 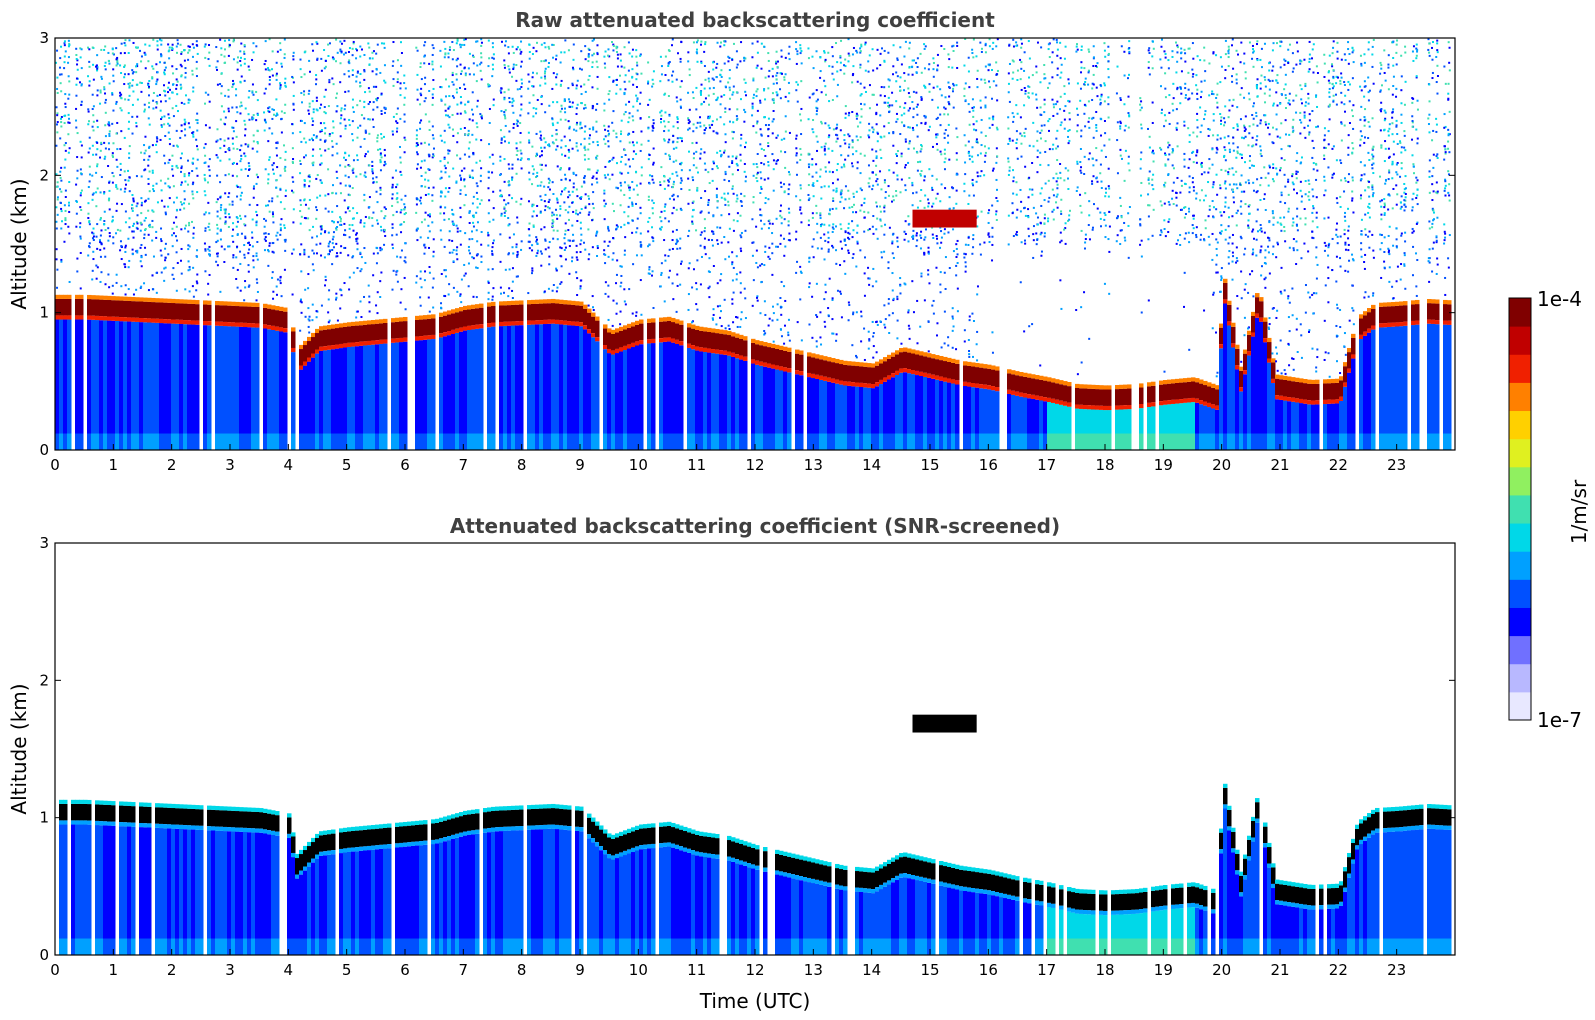 I want to click on x-tick-label-screened-22: 22, so click(x=1338, y=970).